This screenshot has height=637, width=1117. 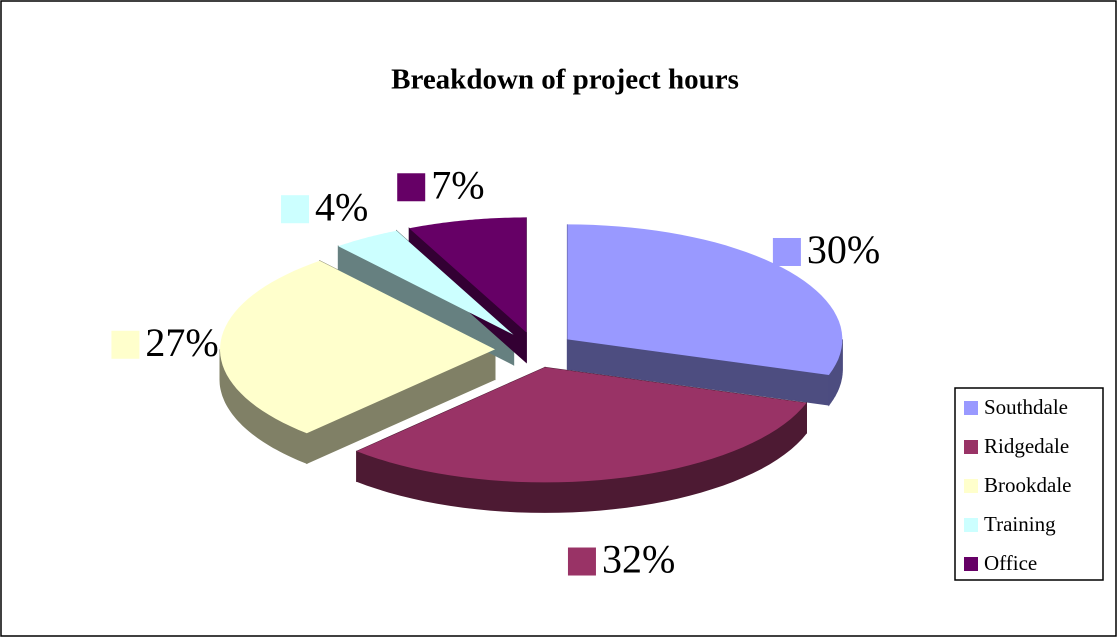 What do you see at coordinates (181, 342) in the screenshot?
I see `data-label: 27%` at bounding box center [181, 342].